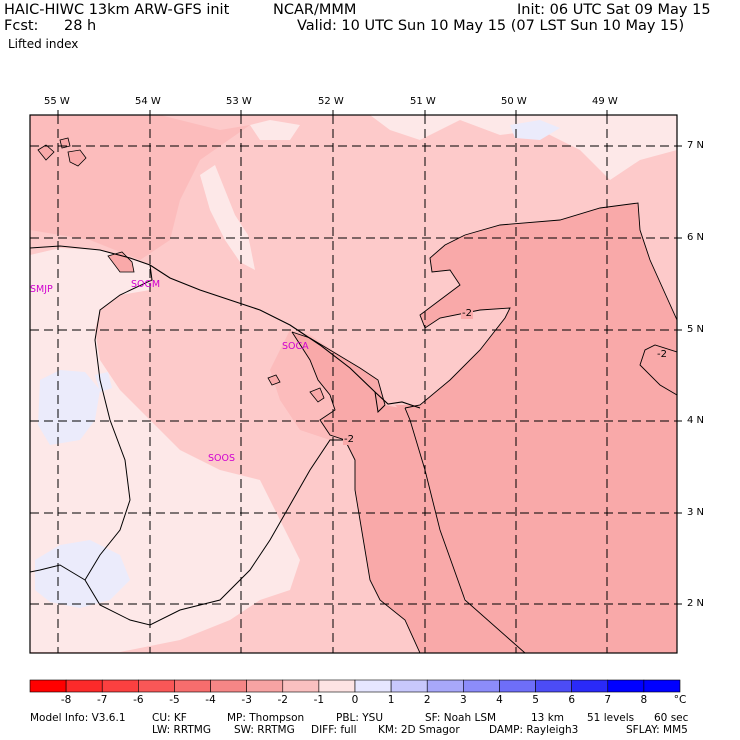 This screenshot has width=740, height=740. I want to click on lat-label-6n: 6 N, so click(696, 237).